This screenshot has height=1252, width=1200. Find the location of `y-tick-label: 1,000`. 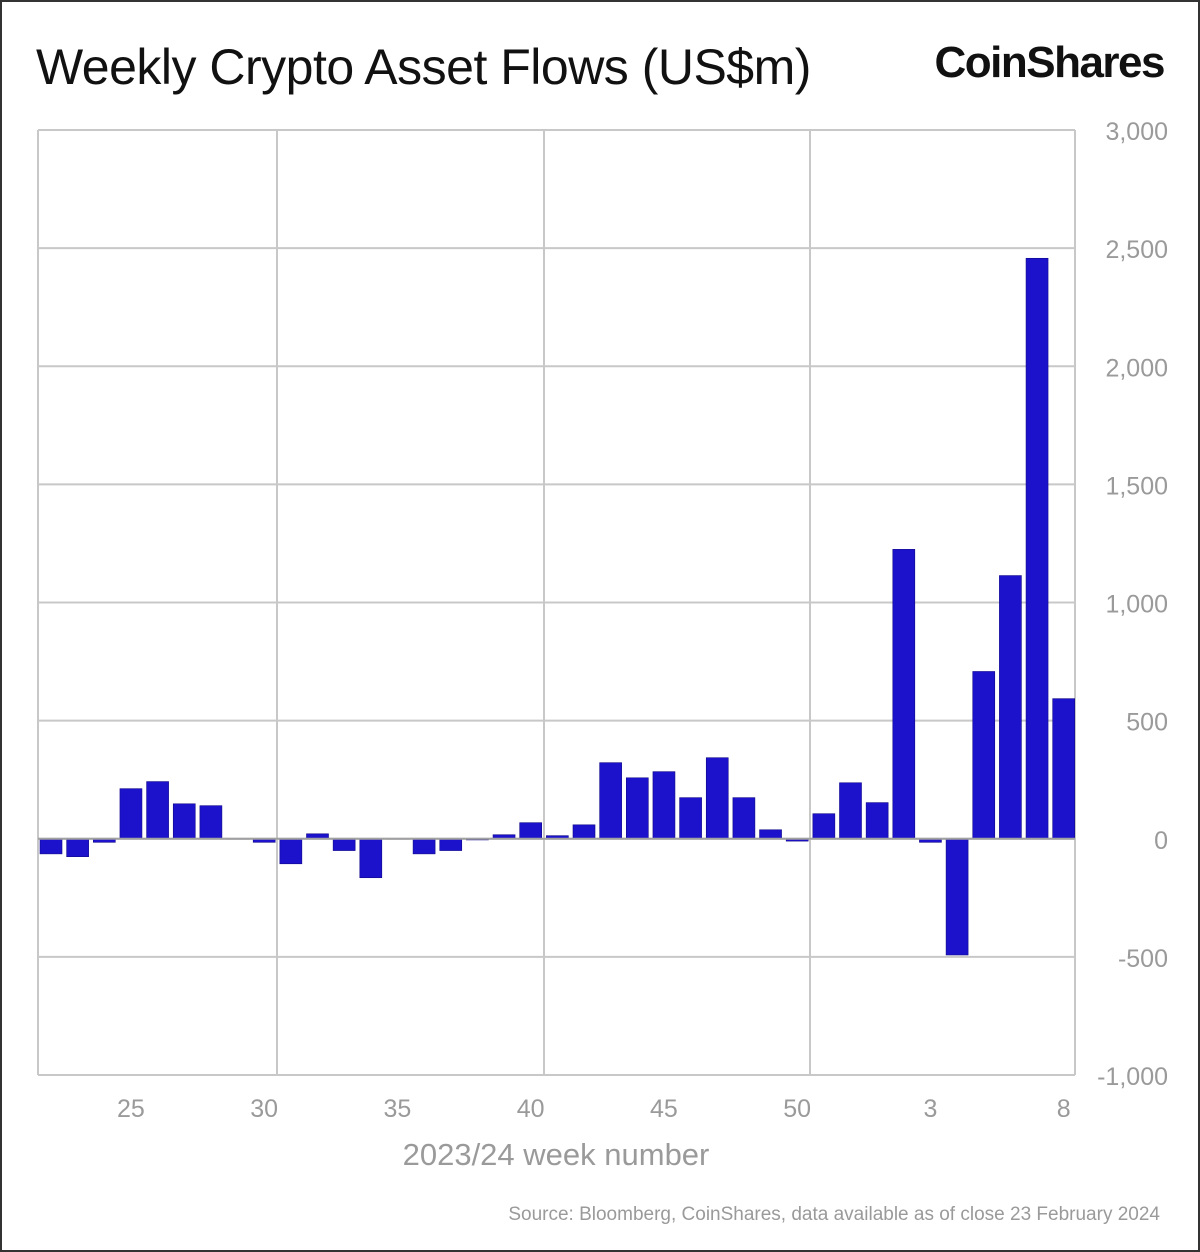

y-tick-label: 1,000 is located at coordinates (1136, 605).